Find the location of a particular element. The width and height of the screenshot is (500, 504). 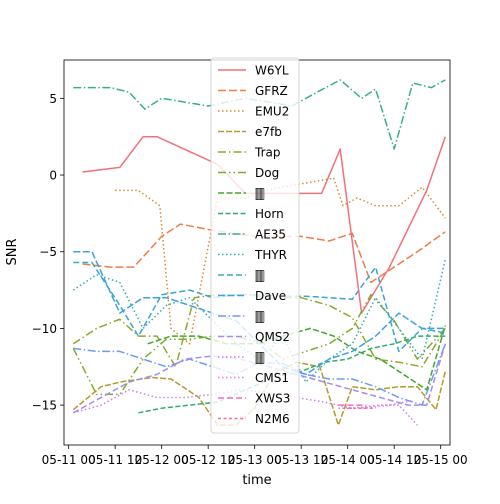

legend-label-17: N2M6 is located at coordinates (272, 419).